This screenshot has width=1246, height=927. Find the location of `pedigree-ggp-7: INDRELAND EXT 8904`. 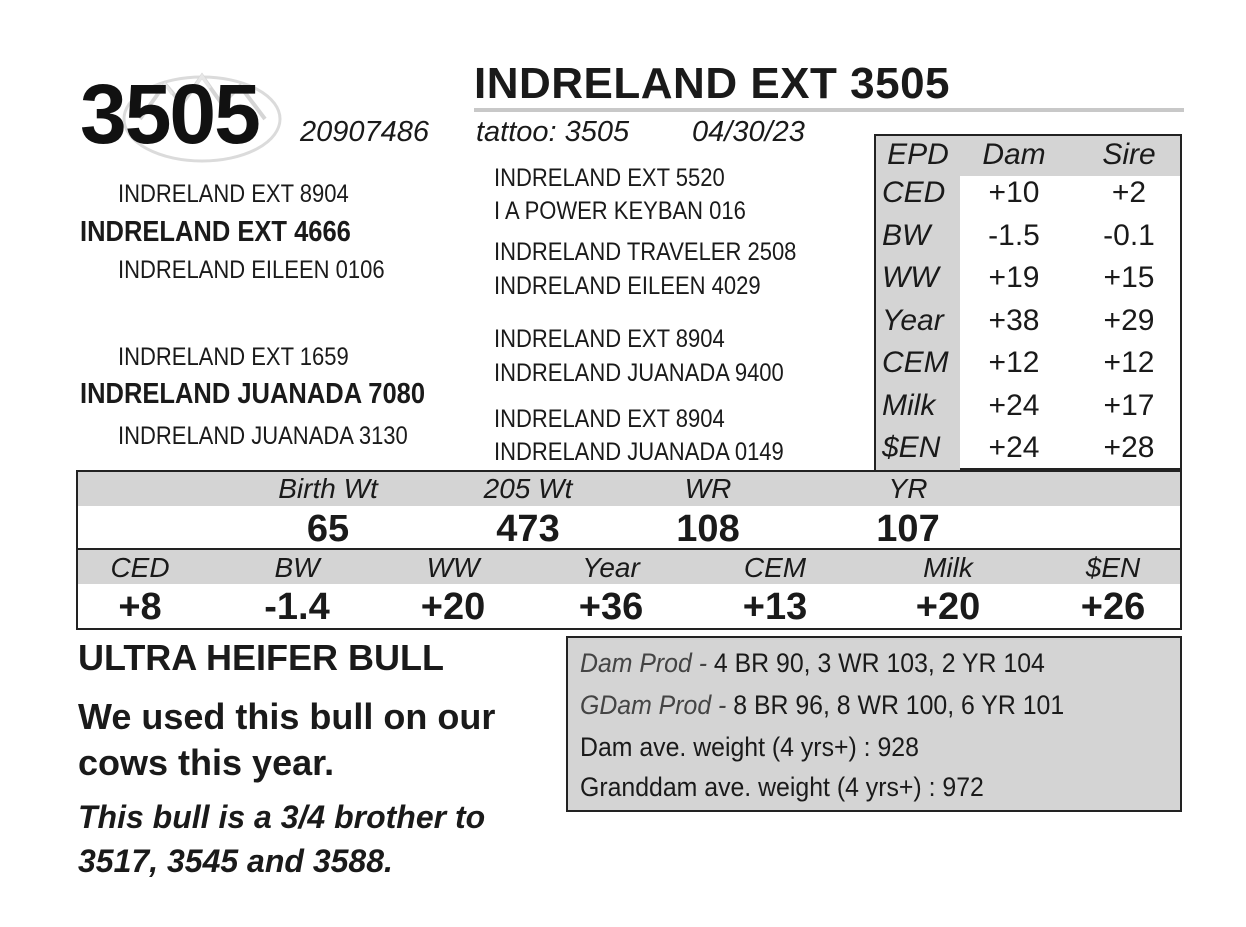

pedigree-ggp-7: INDRELAND EXT 8904 is located at coordinates (609, 419).